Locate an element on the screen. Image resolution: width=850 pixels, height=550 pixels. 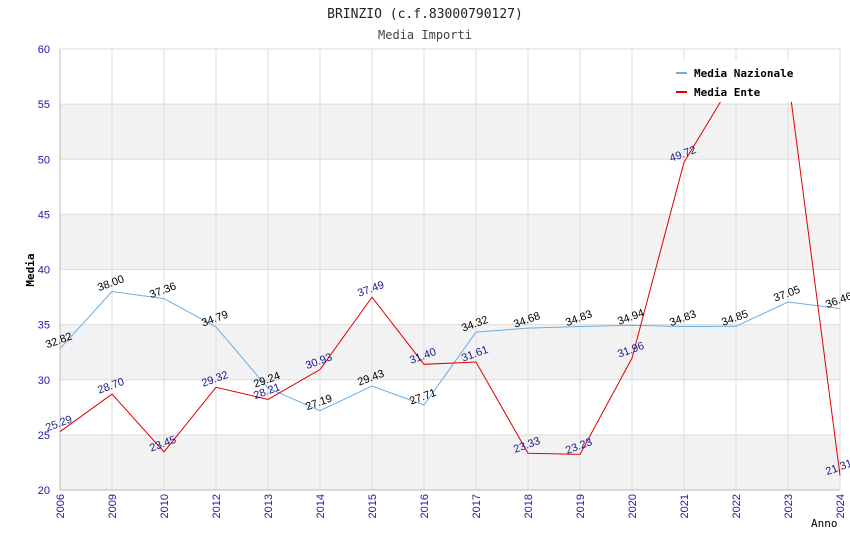
x-tick-label: 2023 is located at coordinates (789, 506).